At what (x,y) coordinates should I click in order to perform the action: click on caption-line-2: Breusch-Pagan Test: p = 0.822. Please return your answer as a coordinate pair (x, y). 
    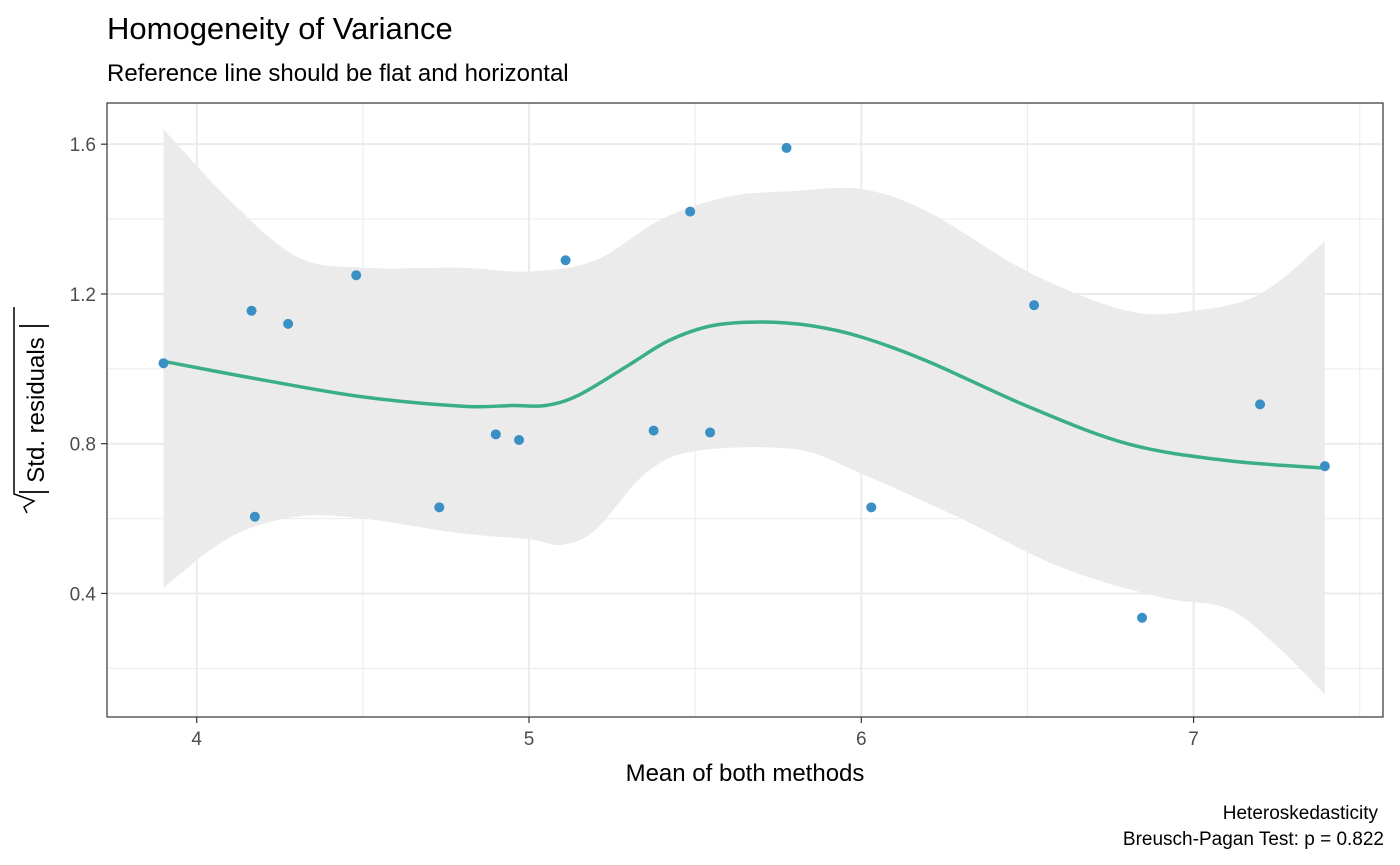
    Looking at the image, I should click on (1253, 839).